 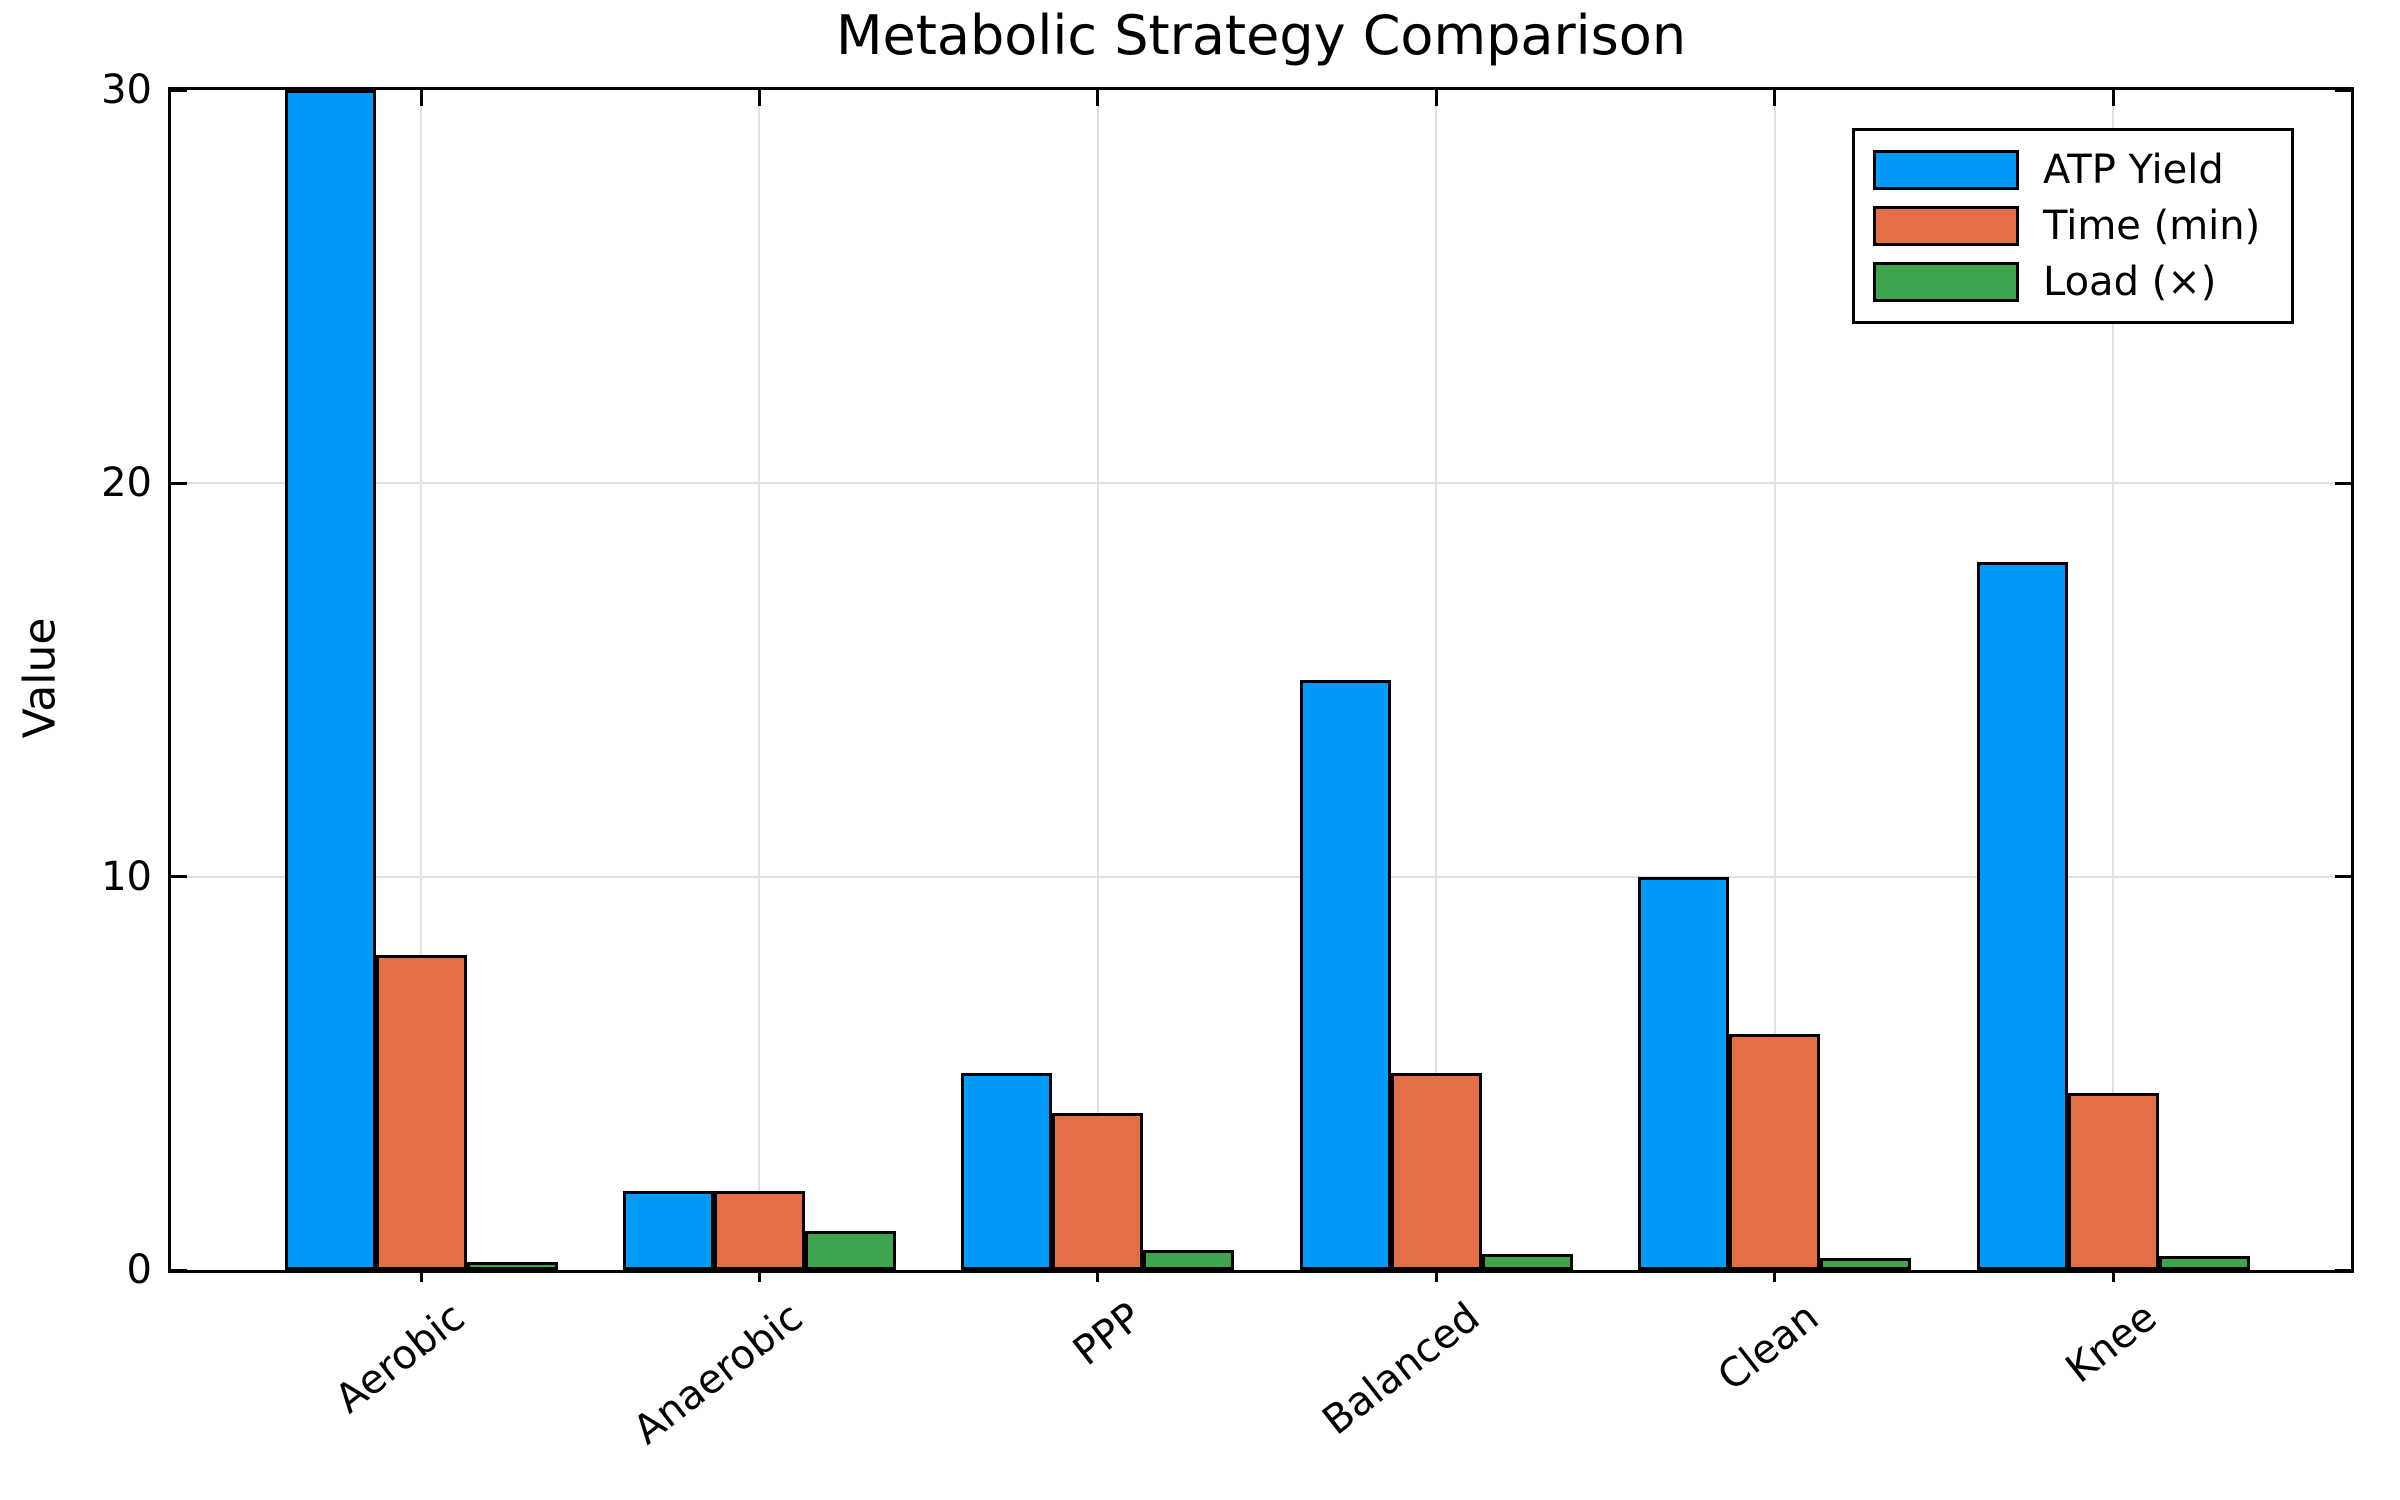 What do you see at coordinates (40, 678) in the screenshot?
I see `y-axis-label: Value` at bounding box center [40, 678].